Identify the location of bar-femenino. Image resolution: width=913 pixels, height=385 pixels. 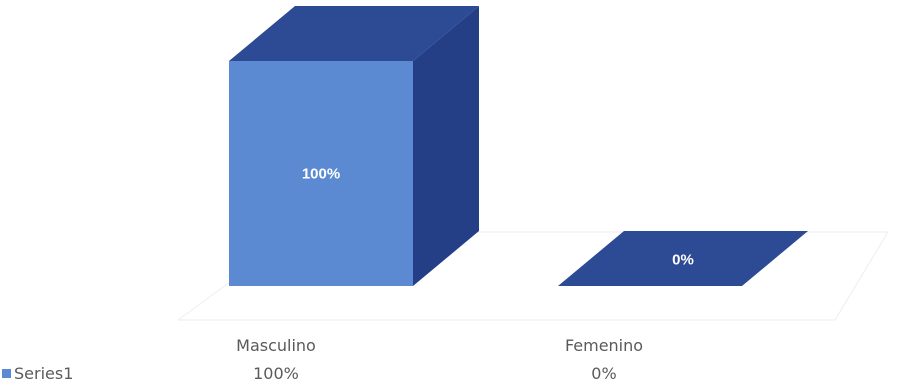
(683, 258).